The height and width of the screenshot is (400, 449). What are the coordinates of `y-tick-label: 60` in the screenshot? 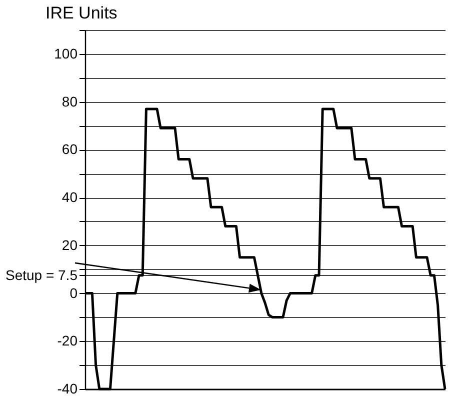 It's located at (70, 149).